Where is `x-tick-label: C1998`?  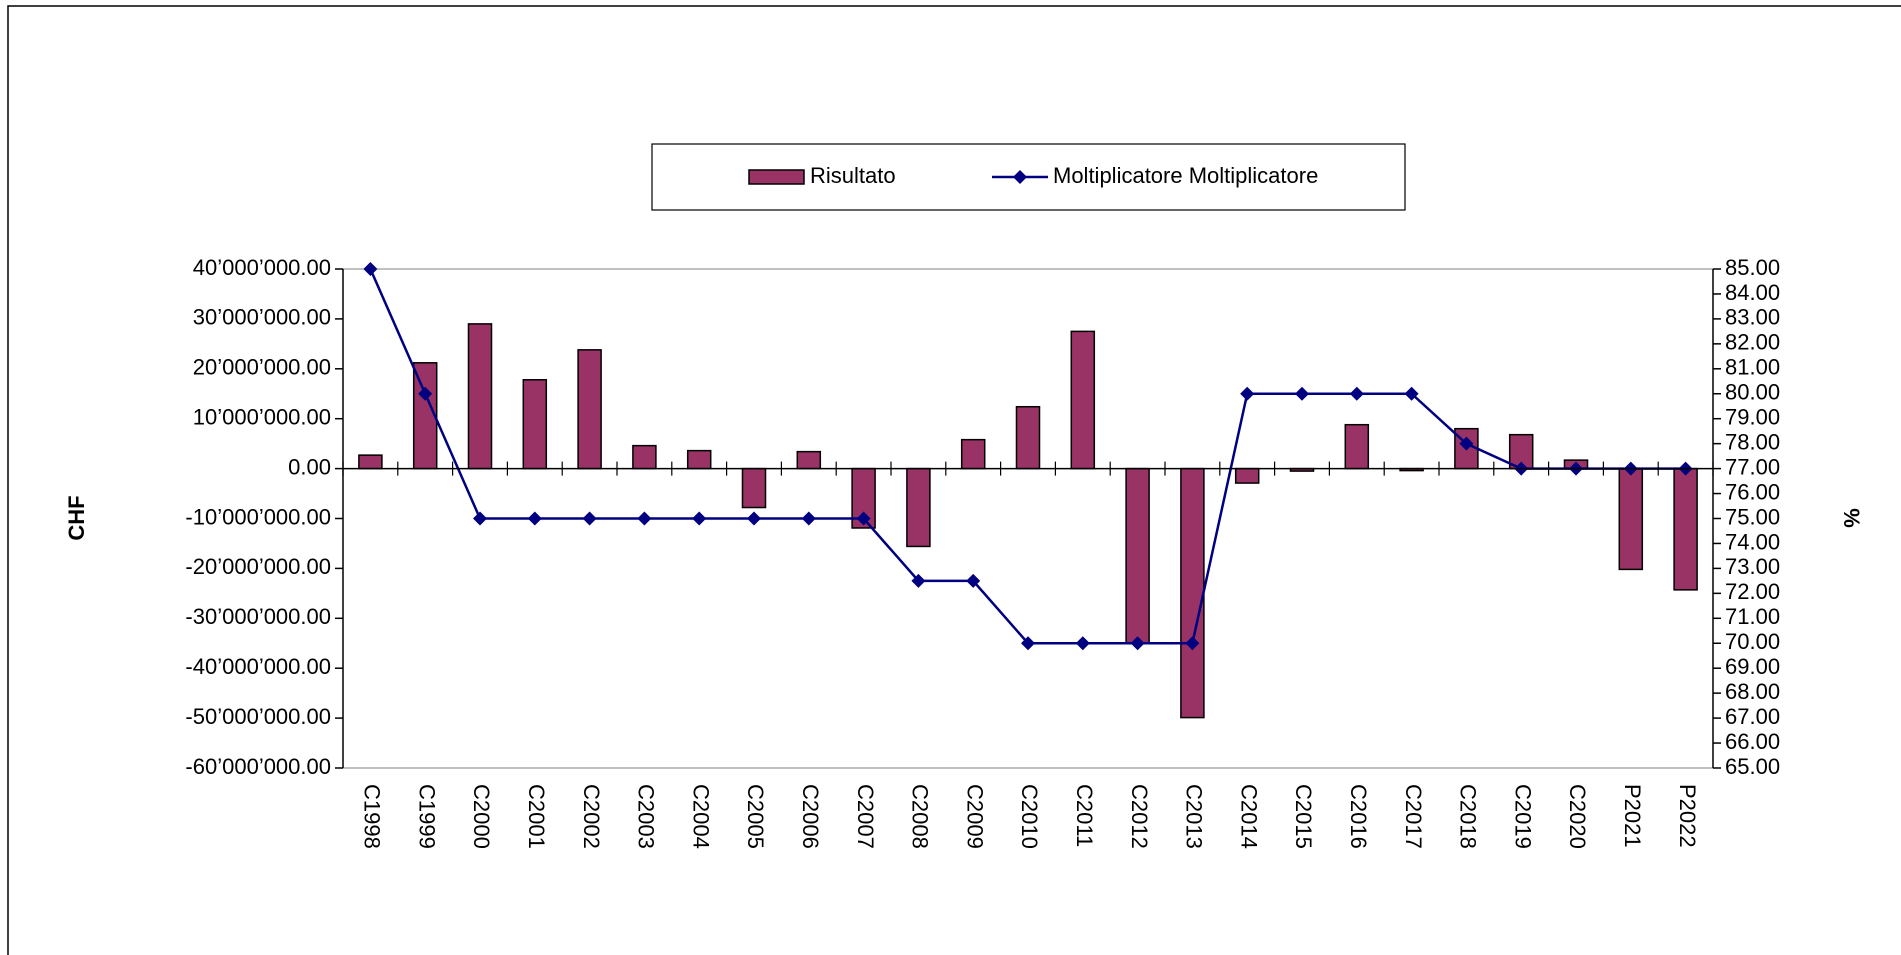 x-tick-label: C1998 is located at coordinates (372, 816).